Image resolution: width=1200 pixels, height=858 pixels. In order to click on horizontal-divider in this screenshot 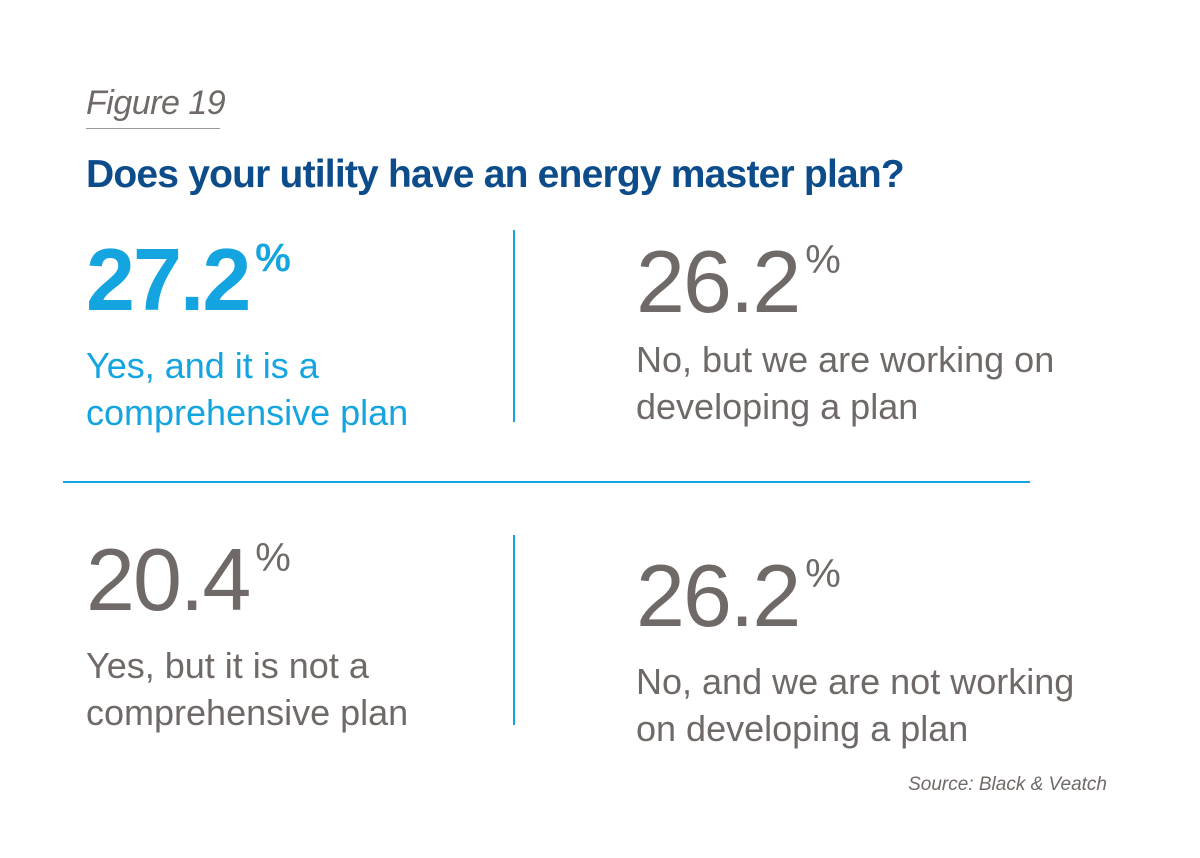, I will do `click(546, 482)`.